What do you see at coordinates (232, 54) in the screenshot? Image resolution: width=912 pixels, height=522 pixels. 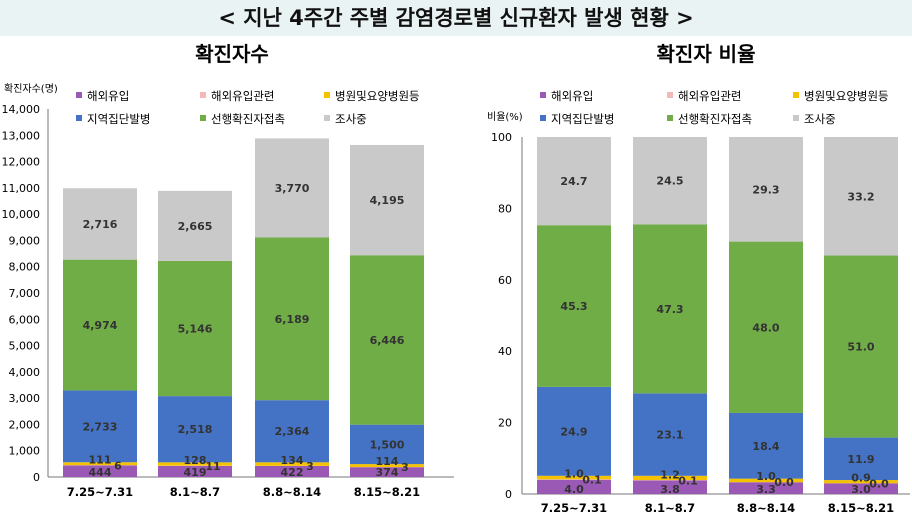 I see `chart-title: 확진자수` at bounding box center [232, 54].